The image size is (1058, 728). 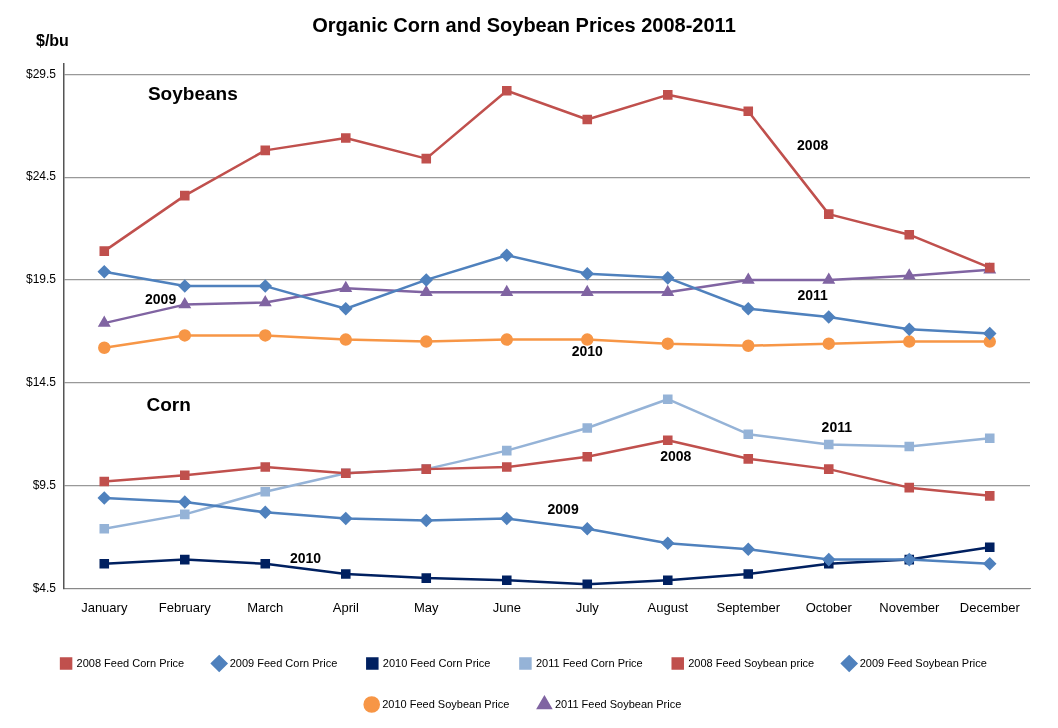 I want to click on annotation: Corn, so click(x=168, y=404).